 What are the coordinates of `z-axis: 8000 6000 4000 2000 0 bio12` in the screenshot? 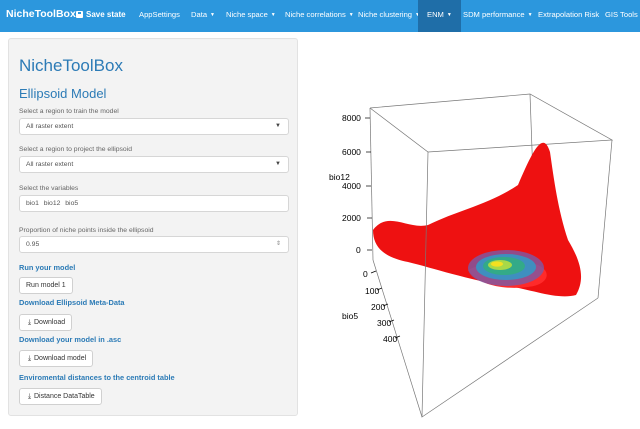 It's located at (350, 184).